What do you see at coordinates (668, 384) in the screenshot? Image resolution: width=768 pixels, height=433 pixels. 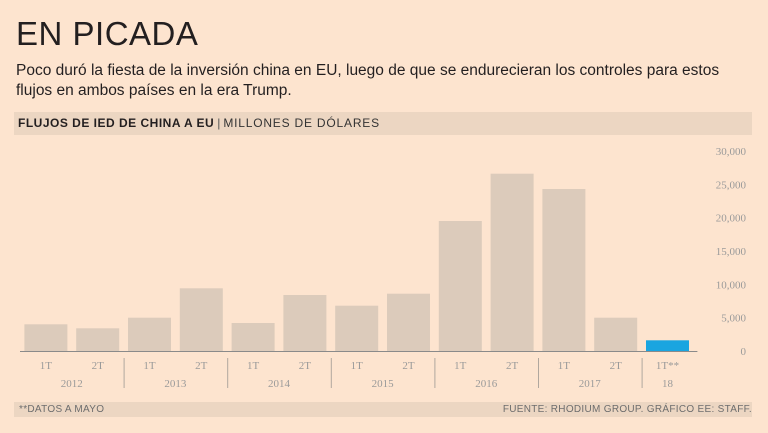 I see `year-label: 18` at bounding box center [668, 384].